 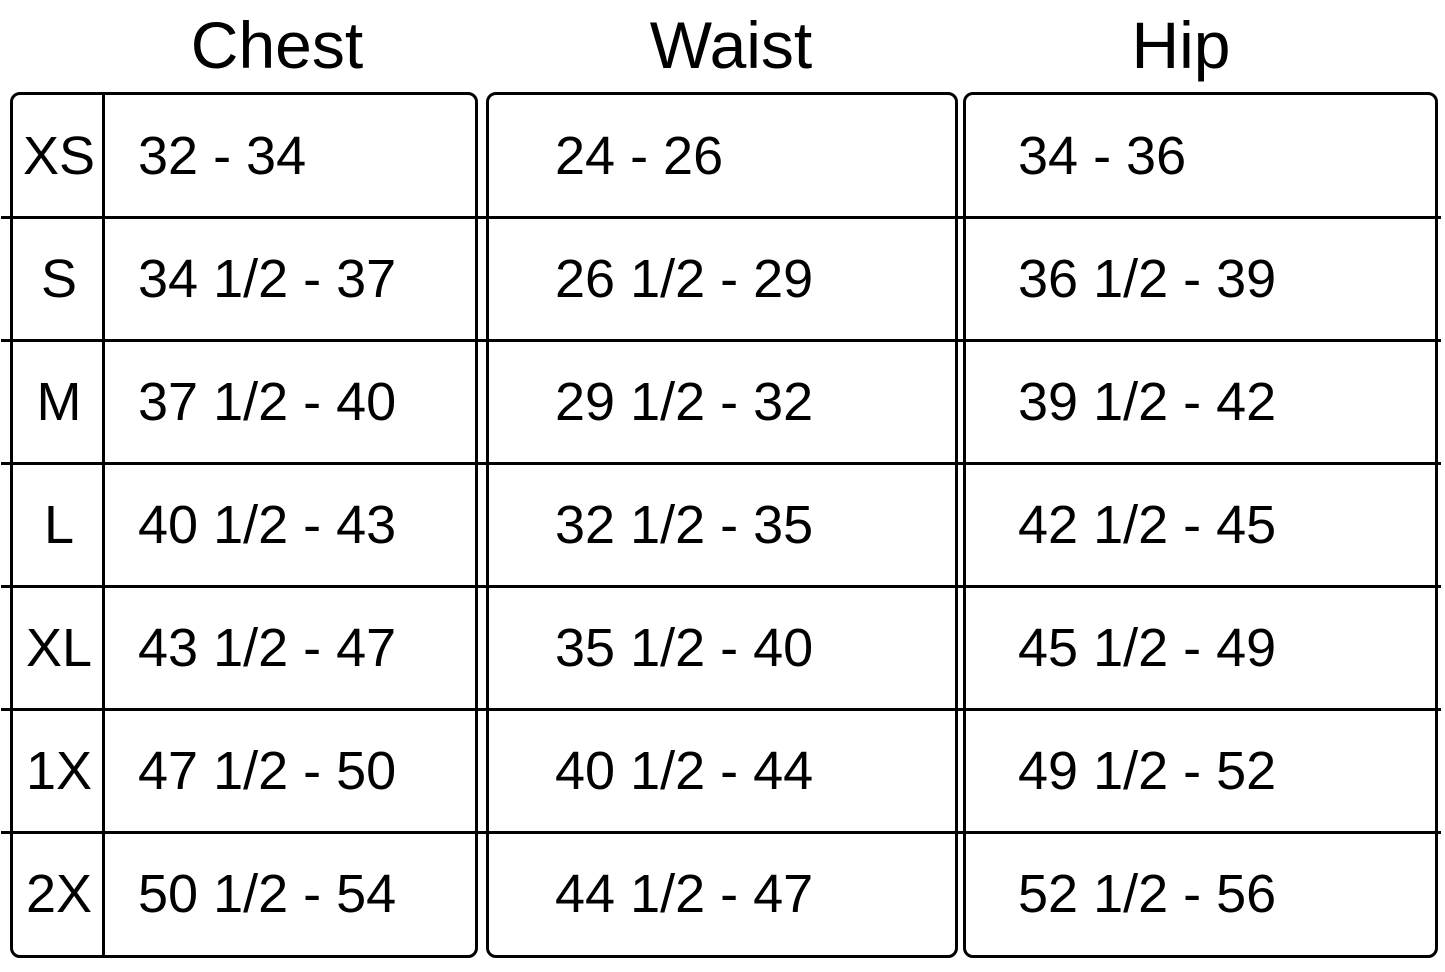 What do you see at coordinates (1147, 647) in the screenshot?
I see `hip-range: 45 1/2 - 49` at bounding box center [1147, 647].